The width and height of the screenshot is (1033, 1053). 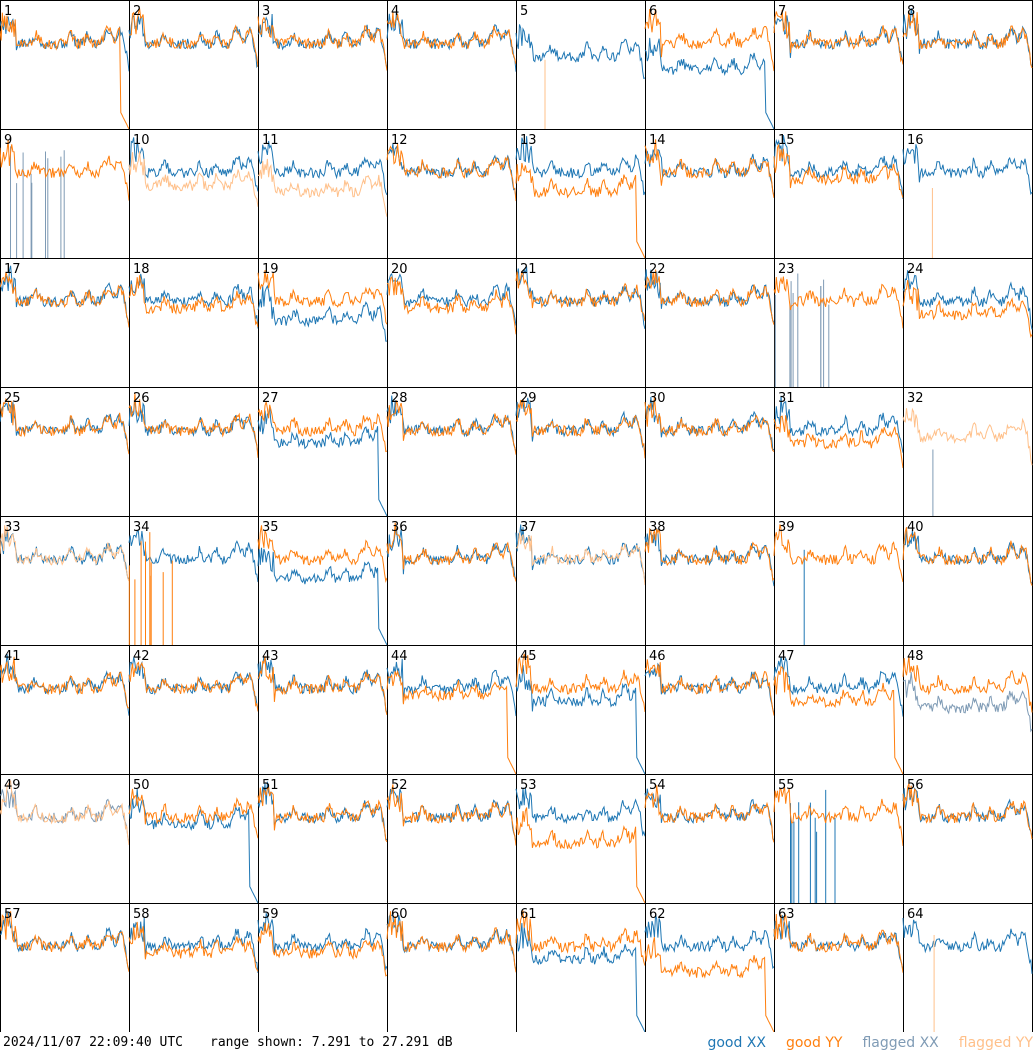 I want to click on series-flagged-xx, so click(x=967, y=702).